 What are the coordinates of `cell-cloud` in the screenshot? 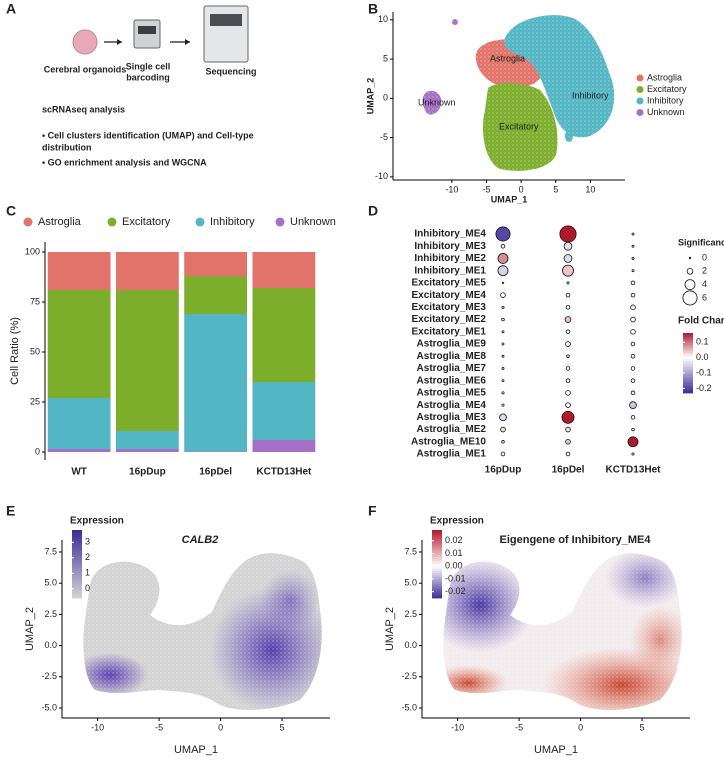 It's located at (202, 632).